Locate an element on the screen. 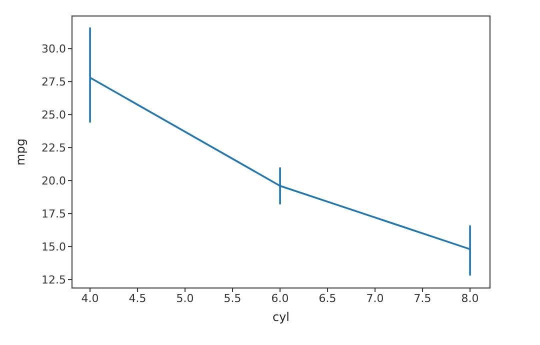 The width and height of the screenshot is (540, 345). x-axis-title: cyl is located at coordinates (281, 317).